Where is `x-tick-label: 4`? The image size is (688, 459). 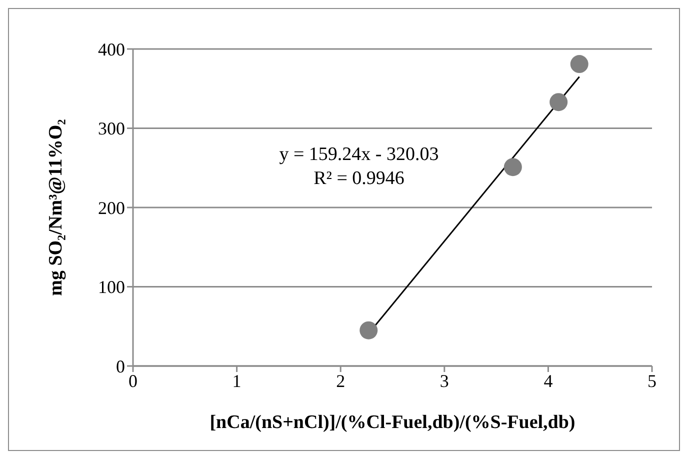
x-tick-label: 4 is located at coordinates (548, 380).